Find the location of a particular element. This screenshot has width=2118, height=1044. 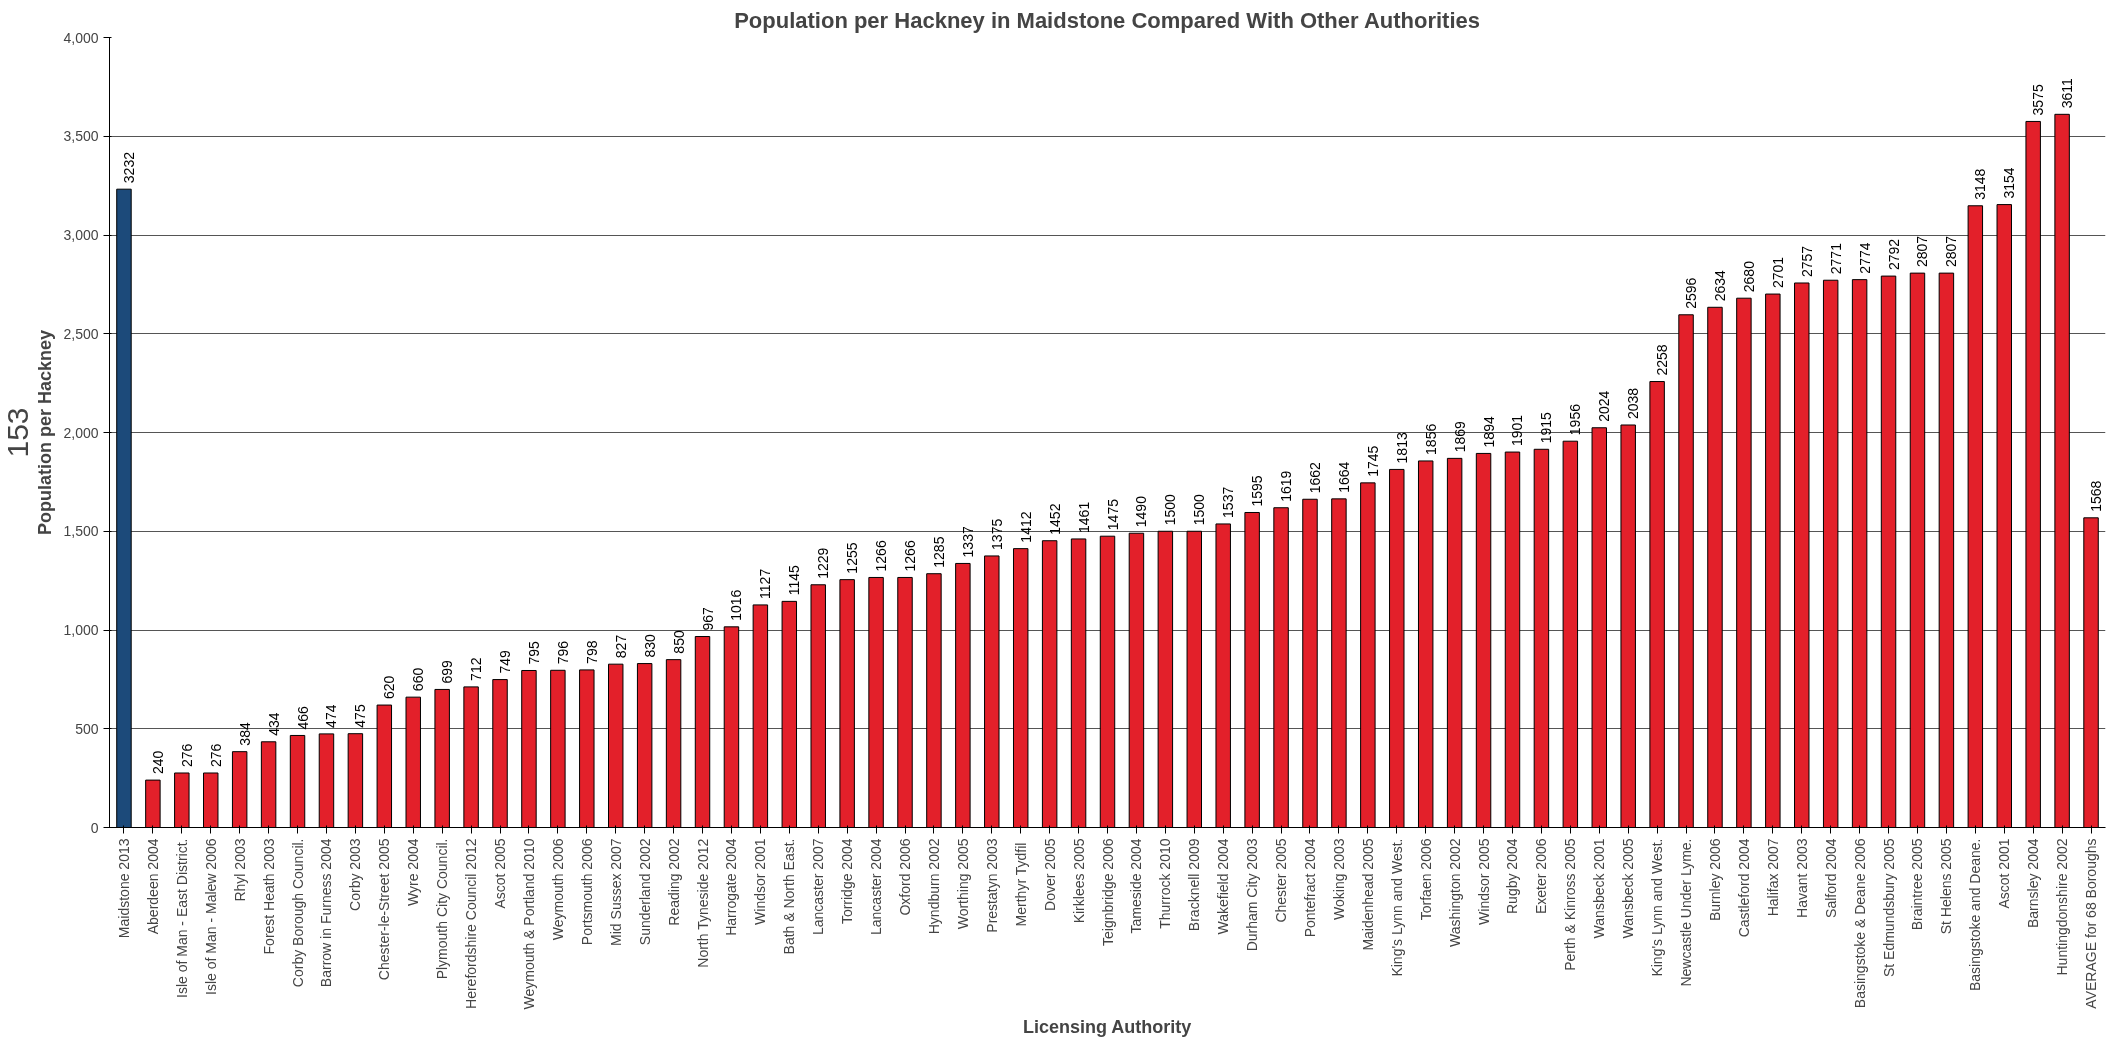

data-label: 2701 is located at coordinates (1777, 272).